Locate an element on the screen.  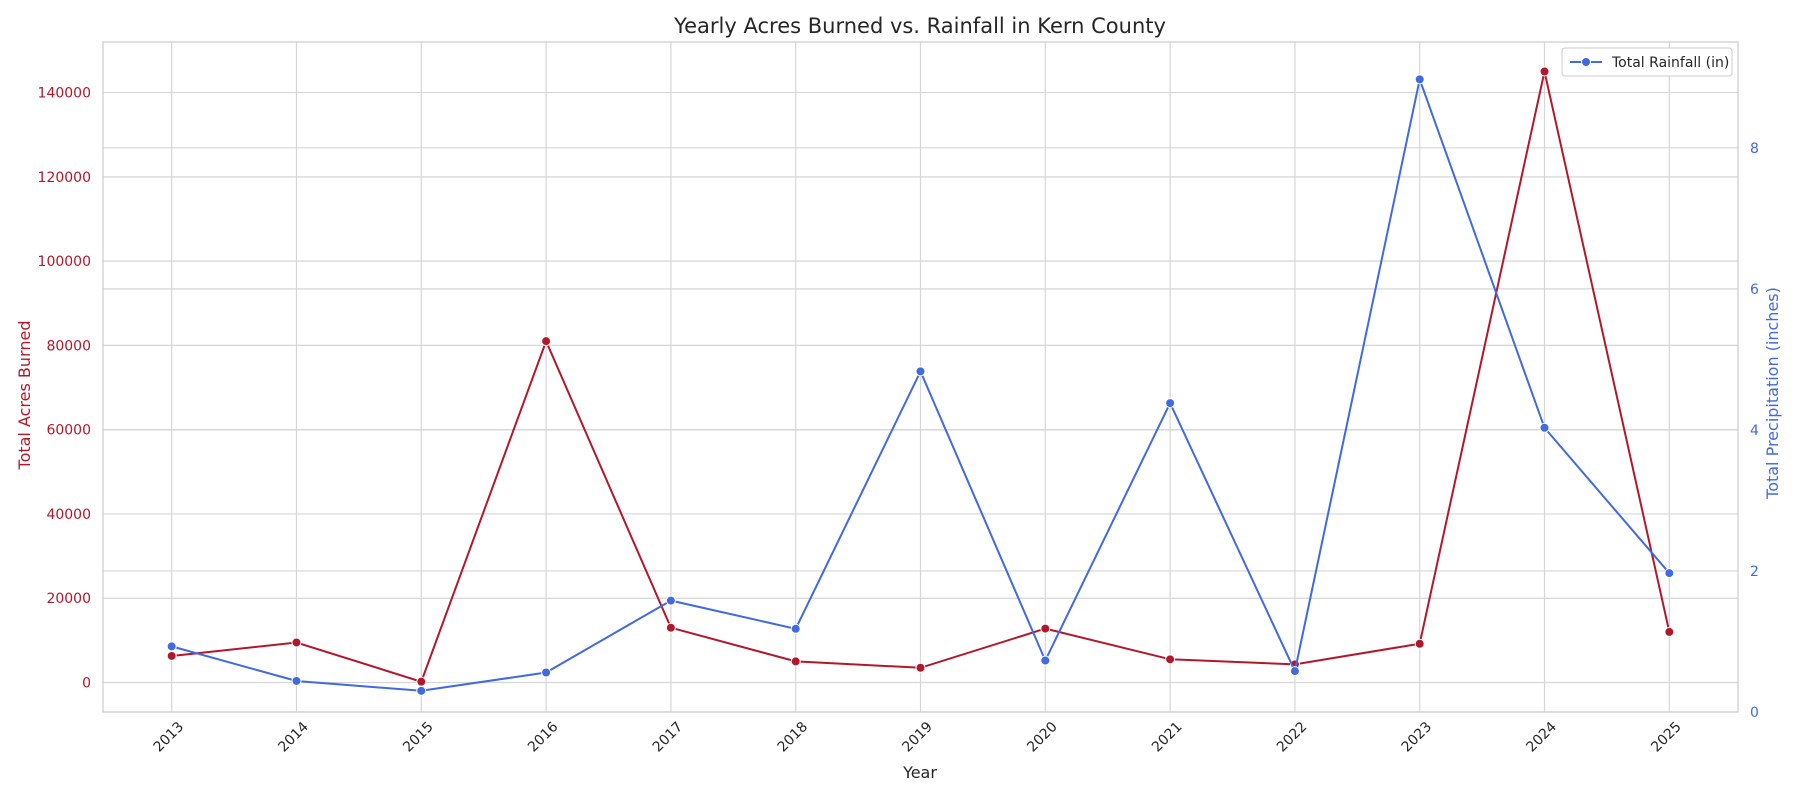
x-tick-label: 2018 is located at coordinates (793, 737).